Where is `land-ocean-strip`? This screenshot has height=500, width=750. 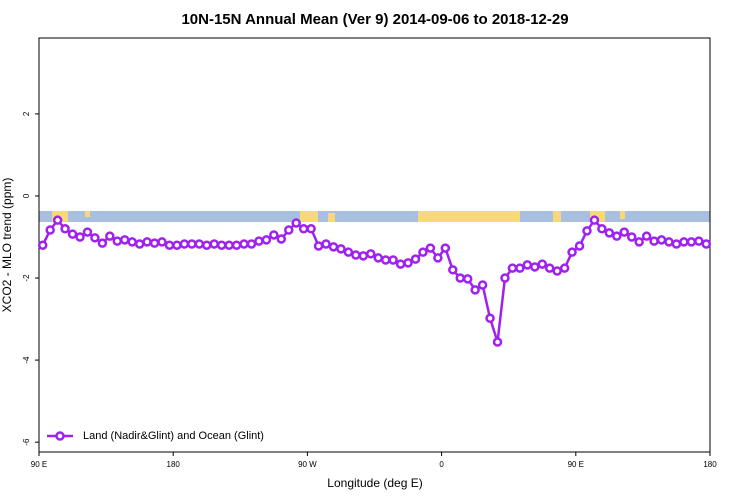
land-ocean-strip is located at coordinates (374, 216).